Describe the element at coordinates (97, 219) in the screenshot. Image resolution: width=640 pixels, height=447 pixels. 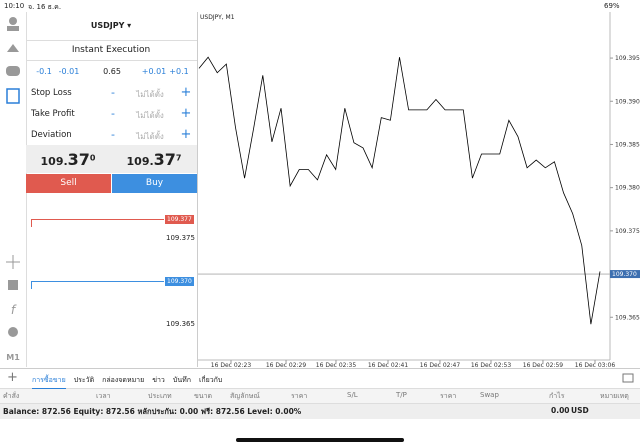
I see `ask-line` at that location.